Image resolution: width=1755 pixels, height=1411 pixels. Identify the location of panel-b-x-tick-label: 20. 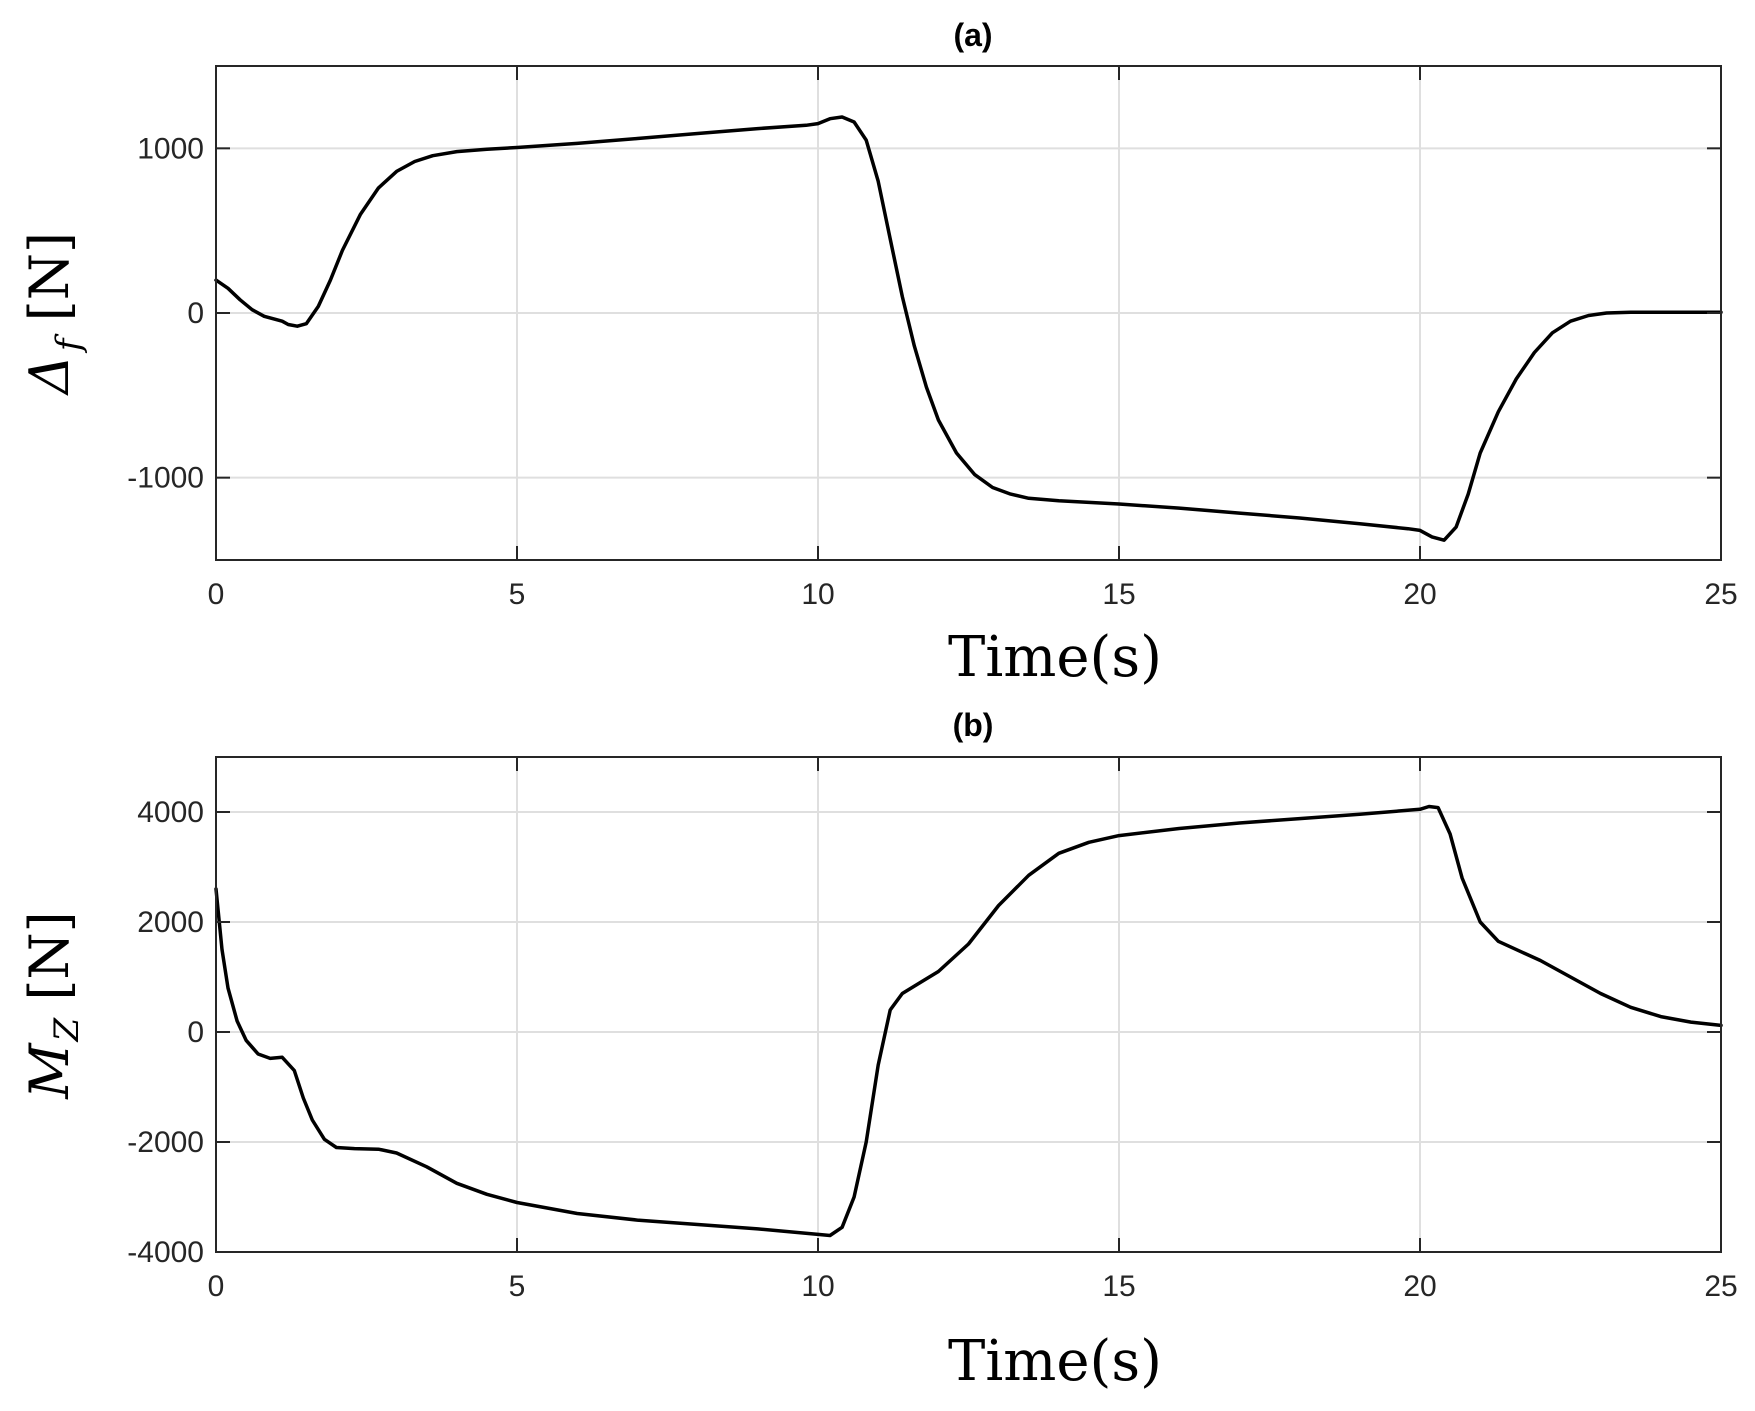
(1419, 1286).